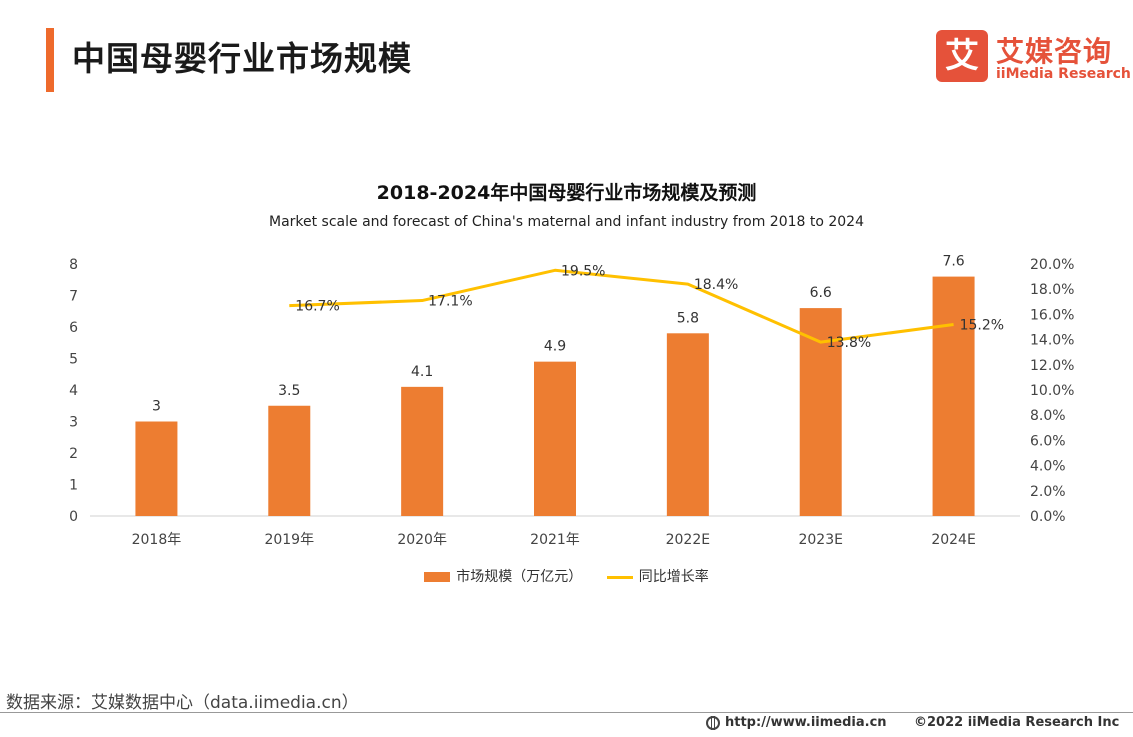 The width and height of the screenshot is (1133, 737). What do you see at coordinates (962, 56) in the screenshot?
I see `logo-mark-icon: 艾` at bounding box center [962, 56].